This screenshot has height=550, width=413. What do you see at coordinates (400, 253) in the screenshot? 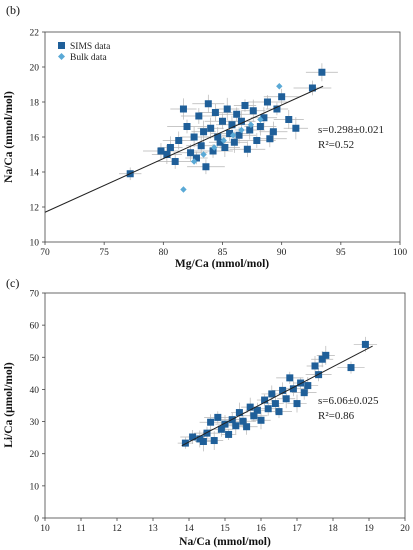
I see `x-tick-label: 100` at bounding box center [400, 253].